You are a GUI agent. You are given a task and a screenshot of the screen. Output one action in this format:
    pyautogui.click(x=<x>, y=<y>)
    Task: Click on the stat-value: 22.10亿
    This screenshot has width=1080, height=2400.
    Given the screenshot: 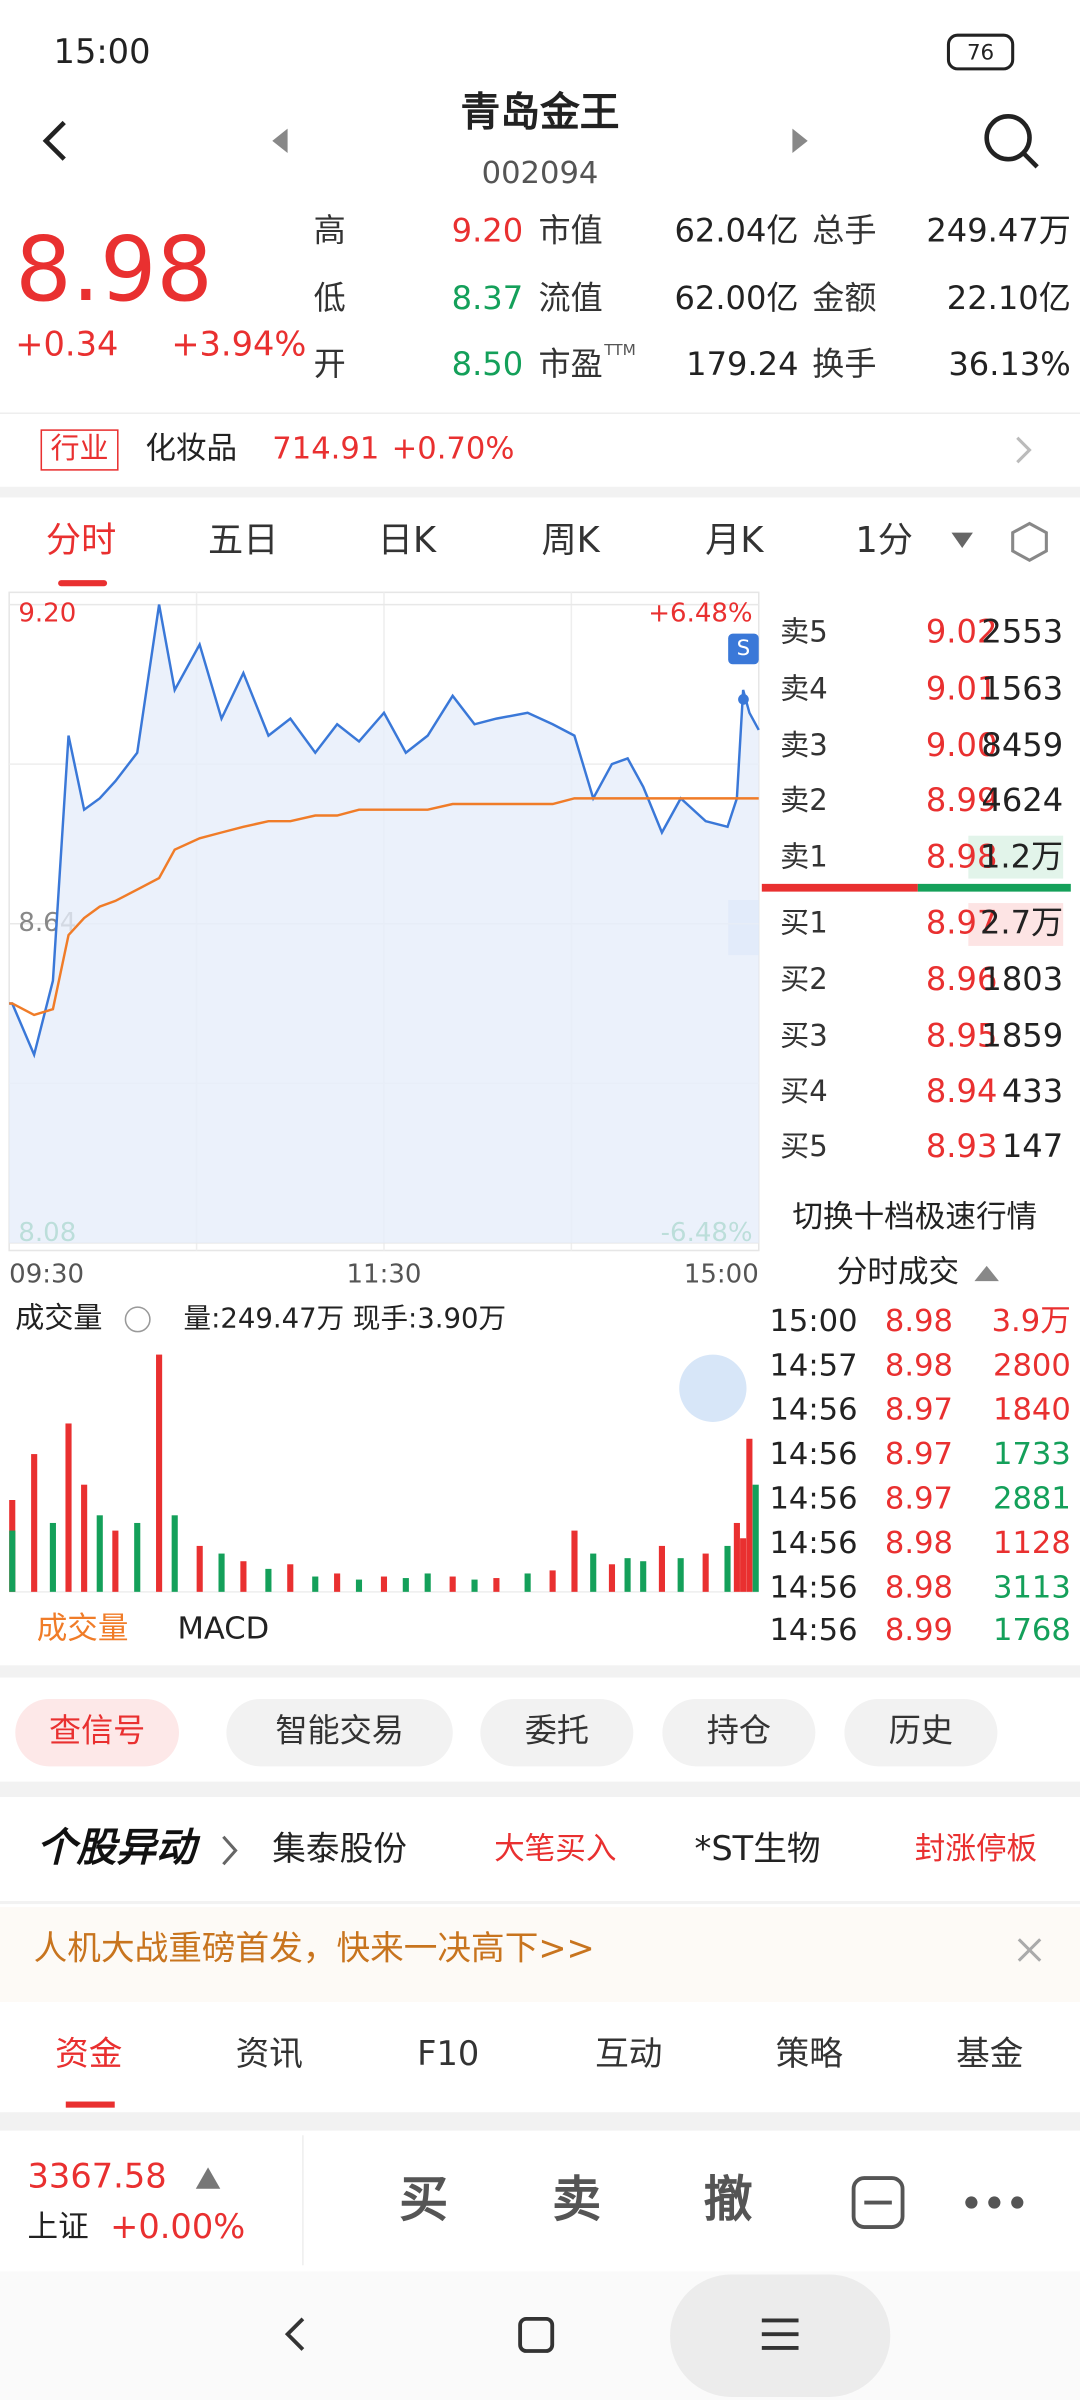 What is the action you would take?
    pyautogui.click(x=1009, y=298)
    